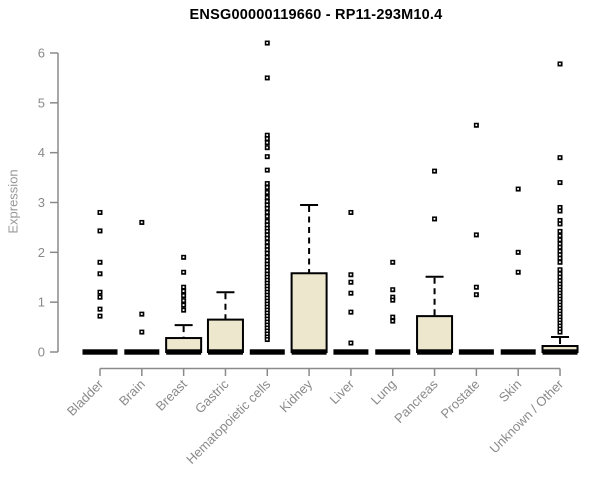  I want to click on x-tick-label: Unknown / Other, so click(527, 416).